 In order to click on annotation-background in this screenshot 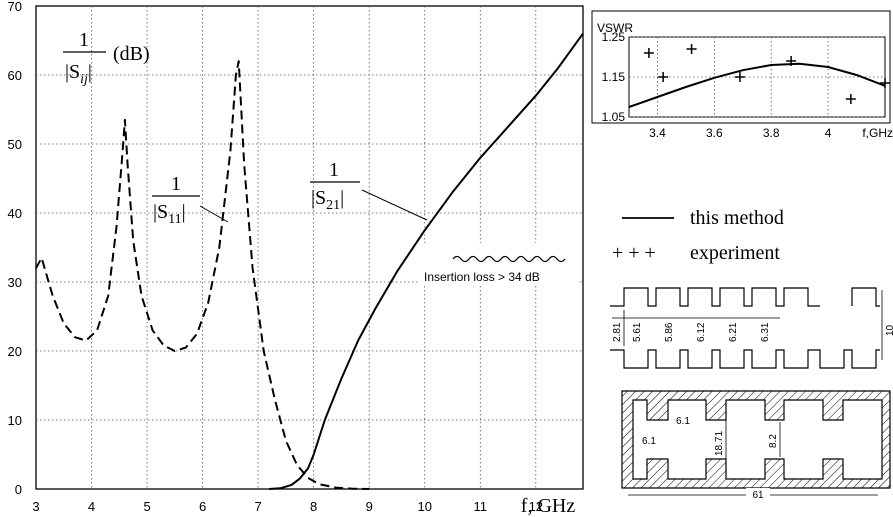, I will do `click(498, 264)`.